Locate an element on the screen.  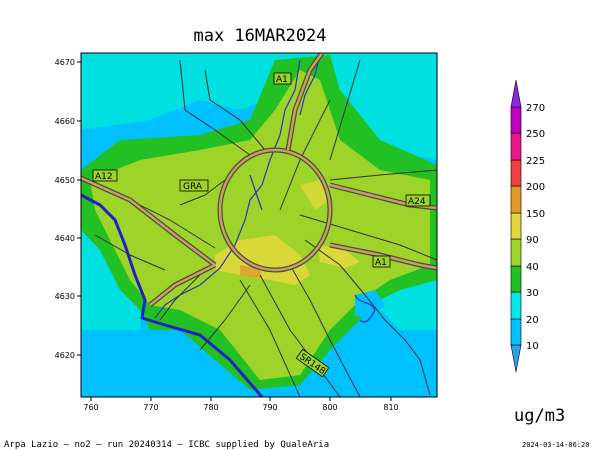
colorbar-bottom-arrow is located at coordinates (516, 358).